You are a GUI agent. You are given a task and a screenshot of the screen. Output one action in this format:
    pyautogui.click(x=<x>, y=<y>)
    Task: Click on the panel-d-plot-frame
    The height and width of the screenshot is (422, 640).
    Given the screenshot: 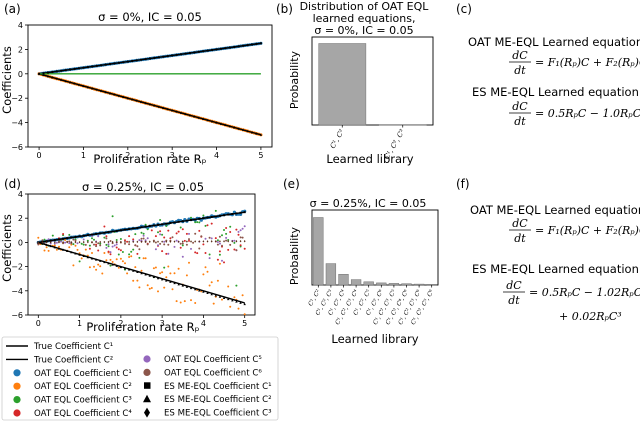 What is the action you would take?
    pyautogui.click(x=141, y=254)
    